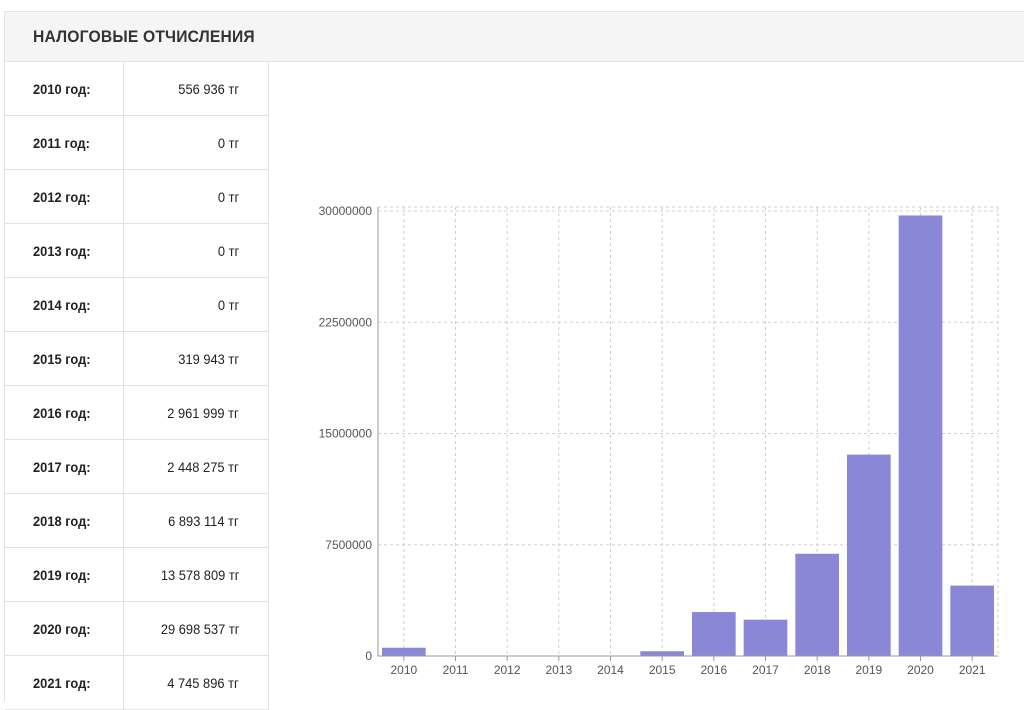 The image size is (1024, 710). I want to click on amount-cell: 319 943 тг, so click(197, 358).